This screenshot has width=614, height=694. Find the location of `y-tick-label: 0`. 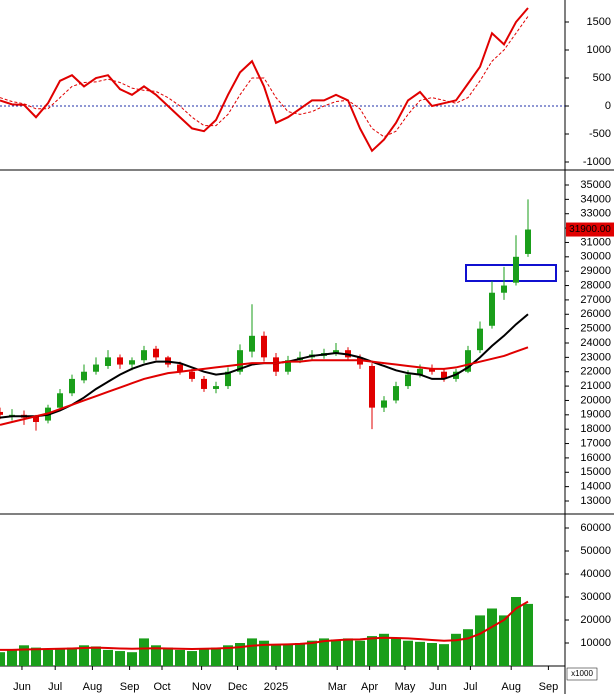

y-tick-label: 0 is located at coordinates (608, 106).